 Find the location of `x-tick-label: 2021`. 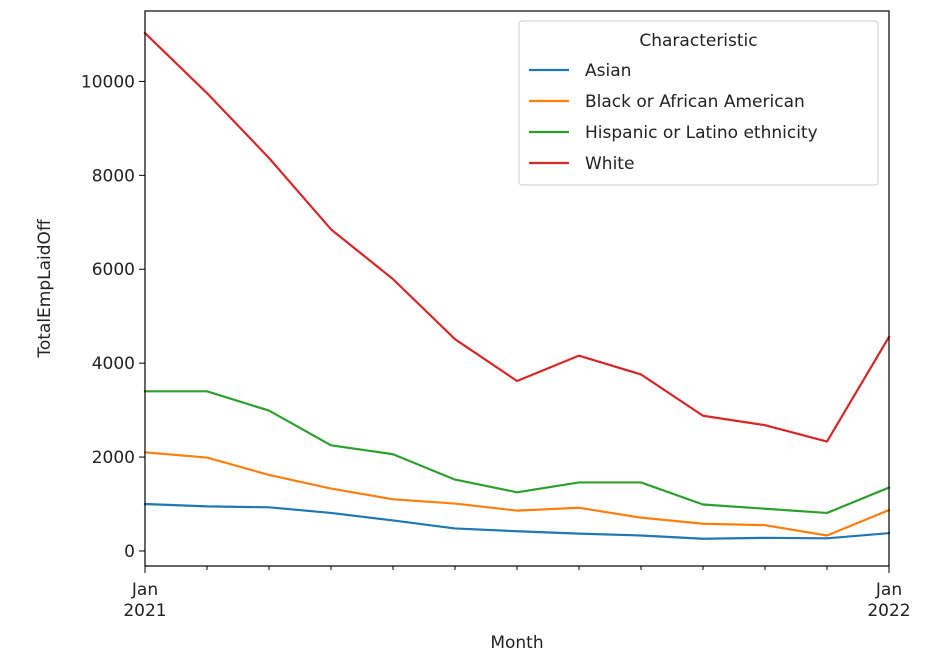

x-tick-label: 2021 is located at coordinates (144, 611).